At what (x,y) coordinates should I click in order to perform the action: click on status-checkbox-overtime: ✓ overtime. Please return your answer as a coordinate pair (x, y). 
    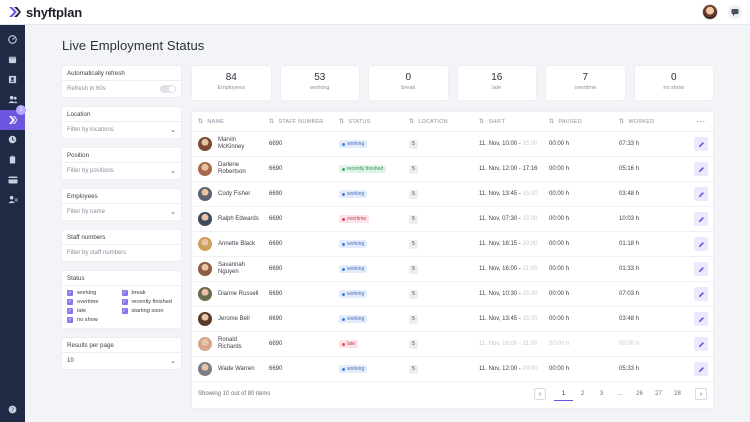
    Looking at the image, I should click on (83, 302).